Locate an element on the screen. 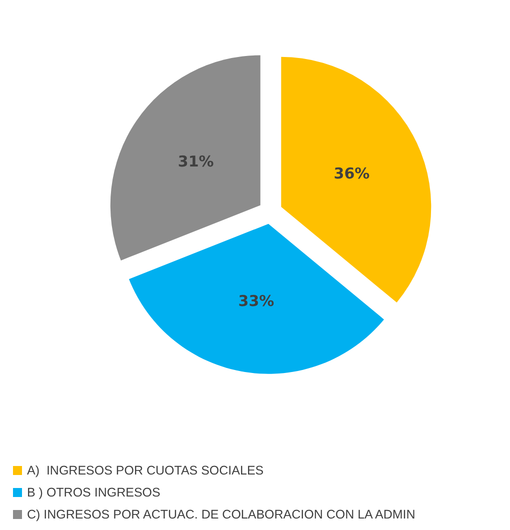 The width and height of the screenshot is (510, 530). data-label: 33% is located at coordinates (256, 301).